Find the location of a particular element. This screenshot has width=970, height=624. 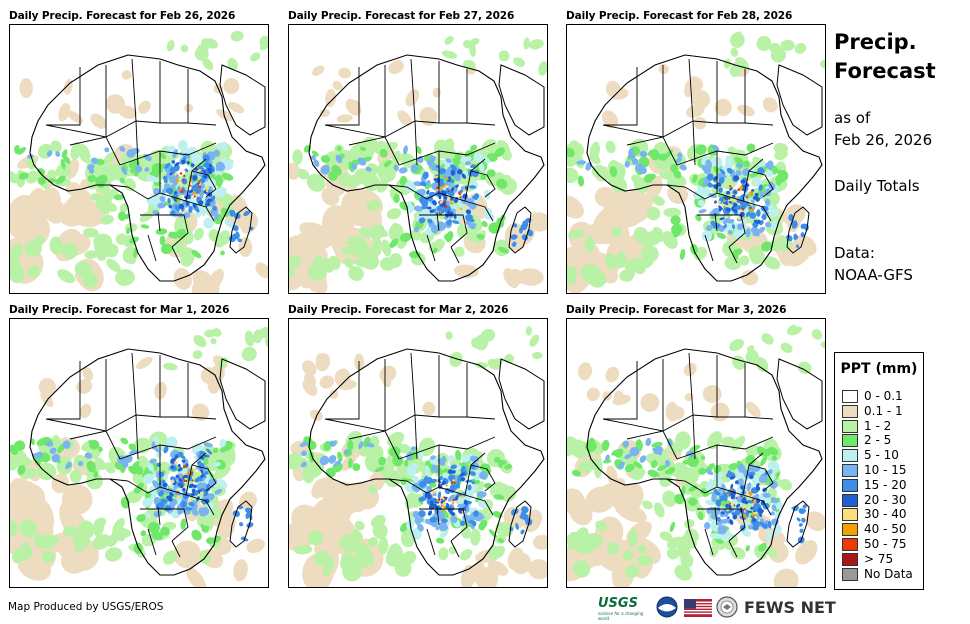

legend-label: 50 - 75 is located at coordinates (885, 544).